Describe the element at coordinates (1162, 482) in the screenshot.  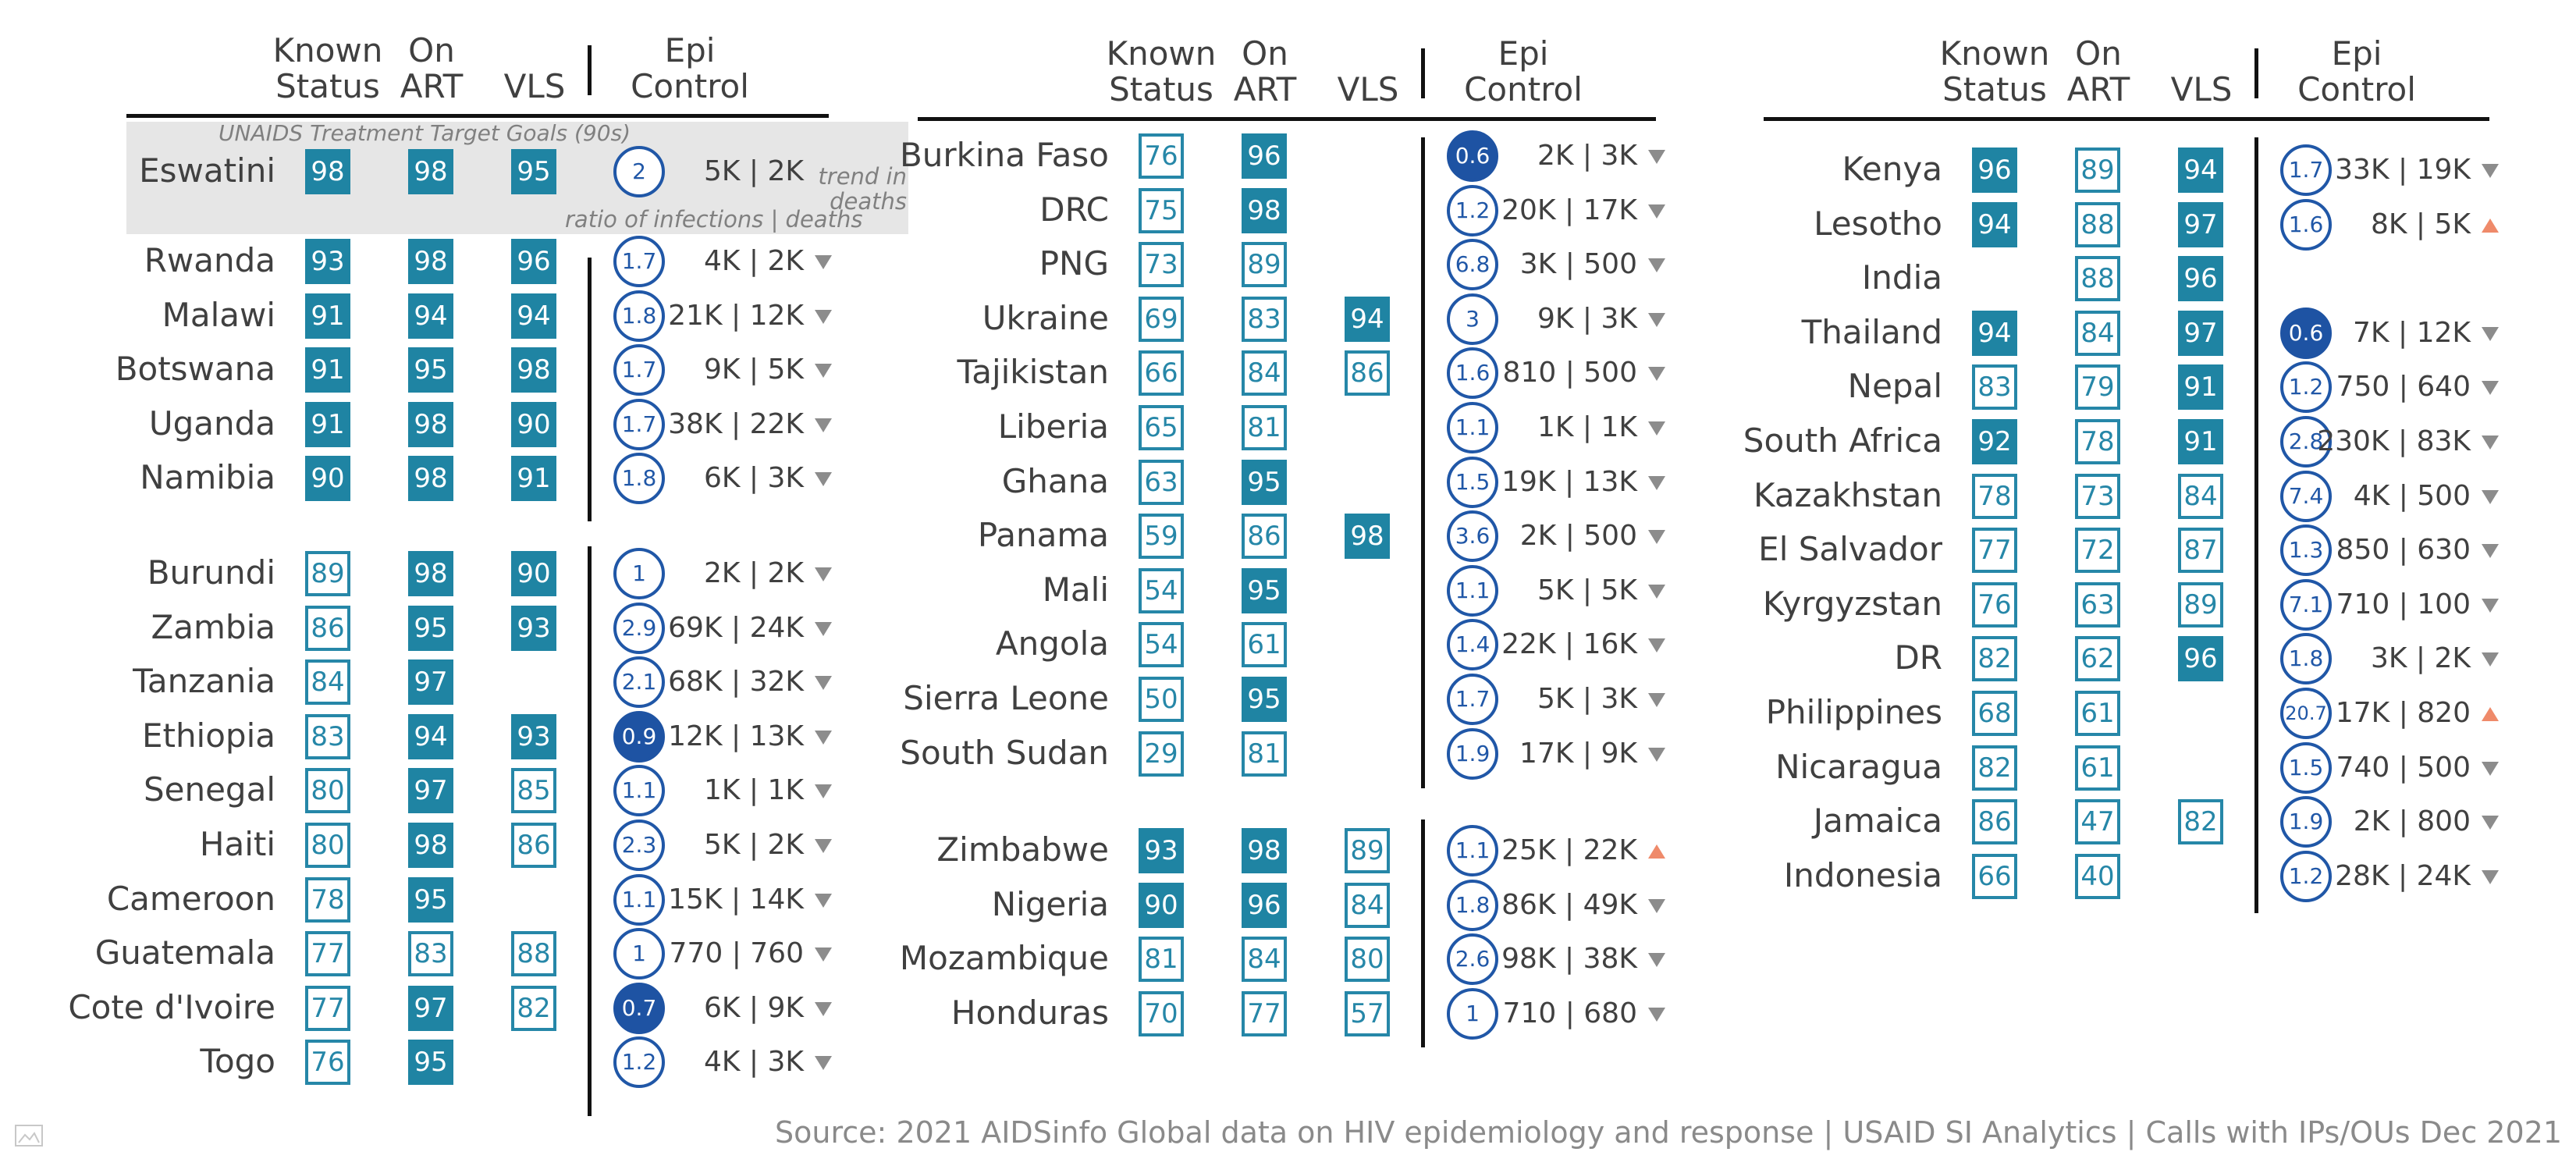
I see `known-status-value: 63` at that location.